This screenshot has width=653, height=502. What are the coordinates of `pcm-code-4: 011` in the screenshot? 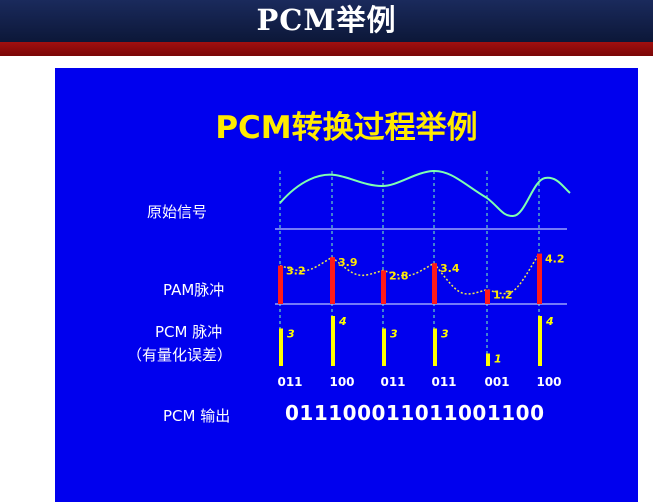 It's located at (443, 382).